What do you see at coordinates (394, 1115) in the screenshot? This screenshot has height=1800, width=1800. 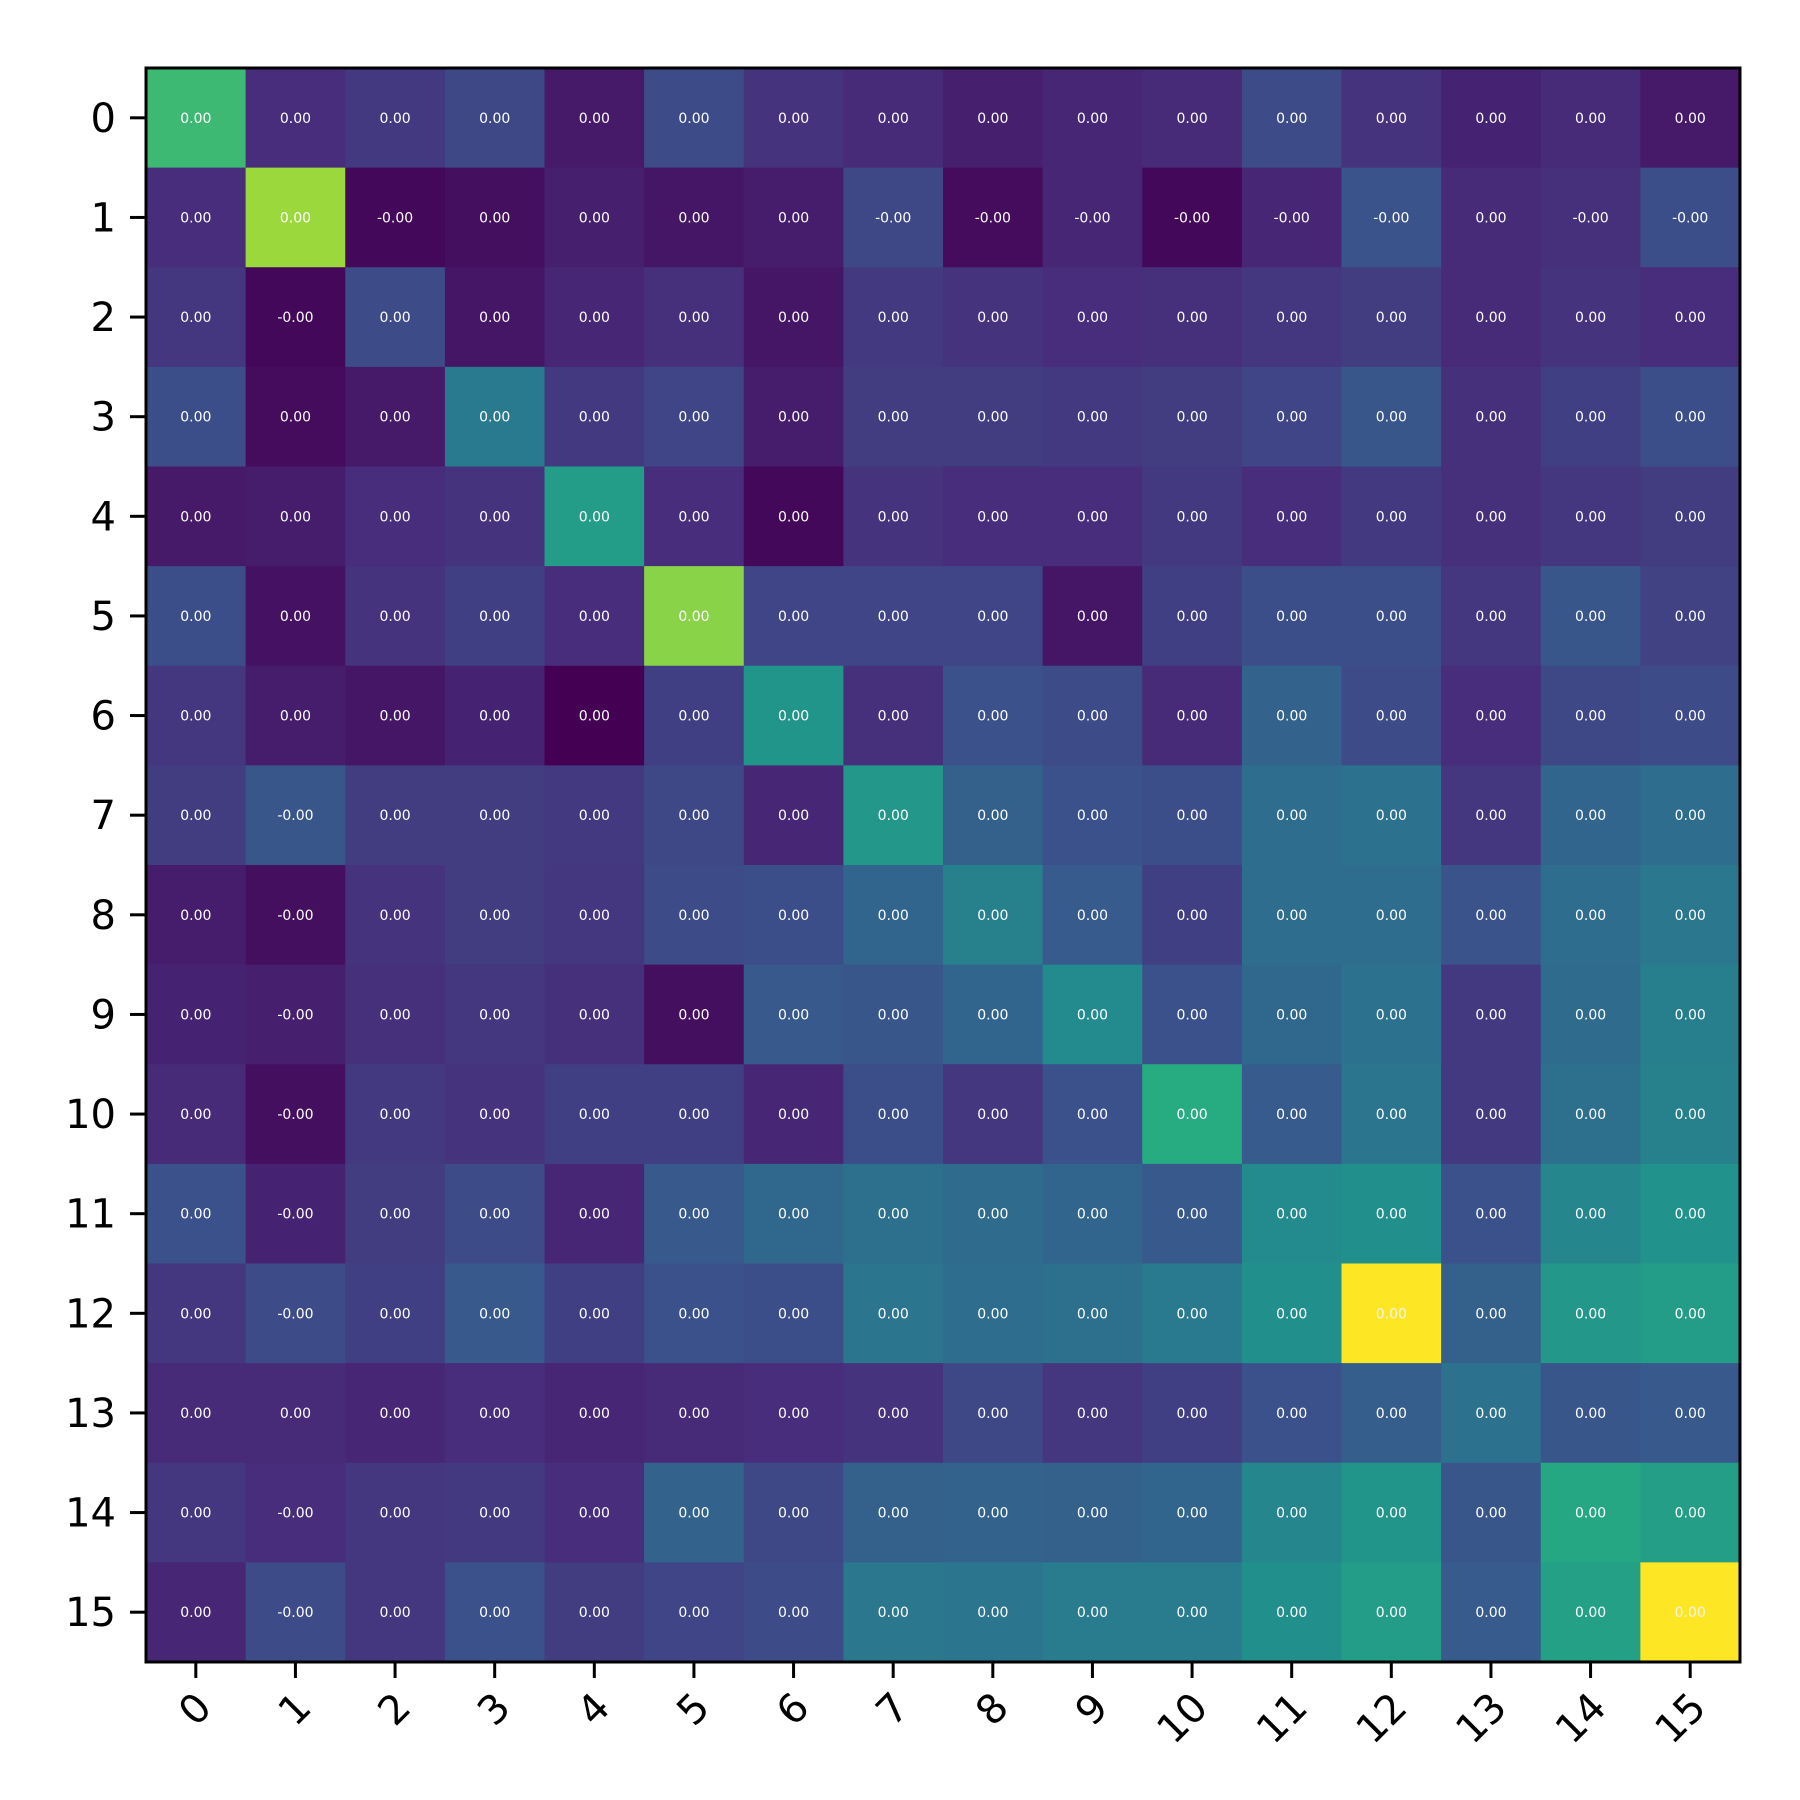 I see `cell-value-label-10-2: 0.00` at bounding box center [394, 1115].